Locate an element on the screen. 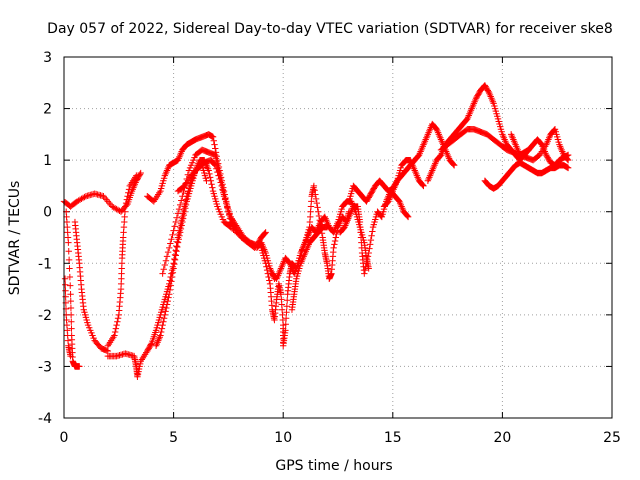  series-track-s is located at coordinates (526, 175).